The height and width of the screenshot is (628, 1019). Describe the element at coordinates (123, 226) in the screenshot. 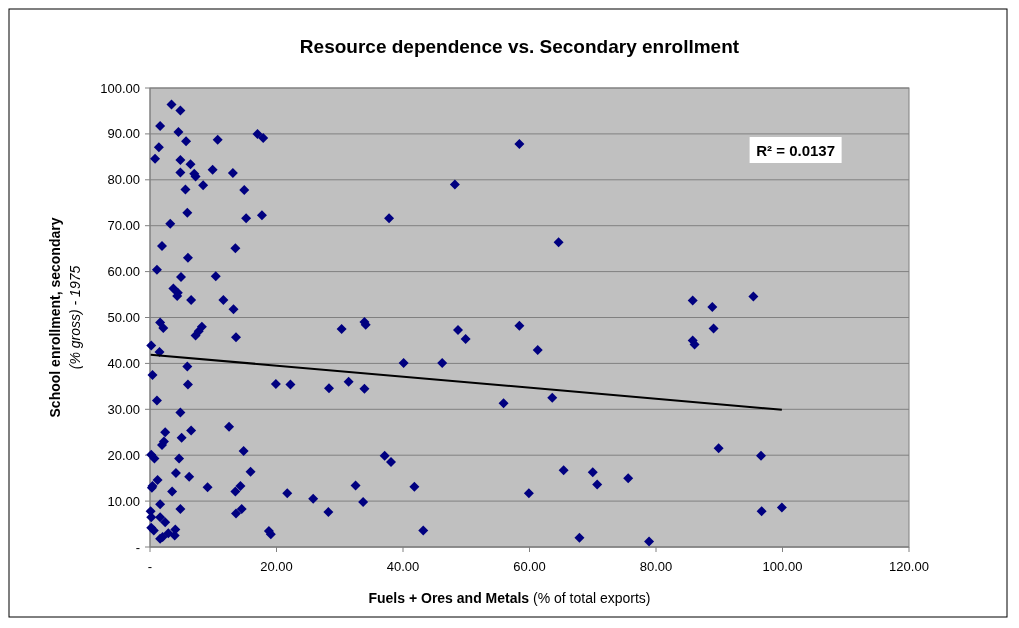

I see `y-tick-label: 70.00` at that location.